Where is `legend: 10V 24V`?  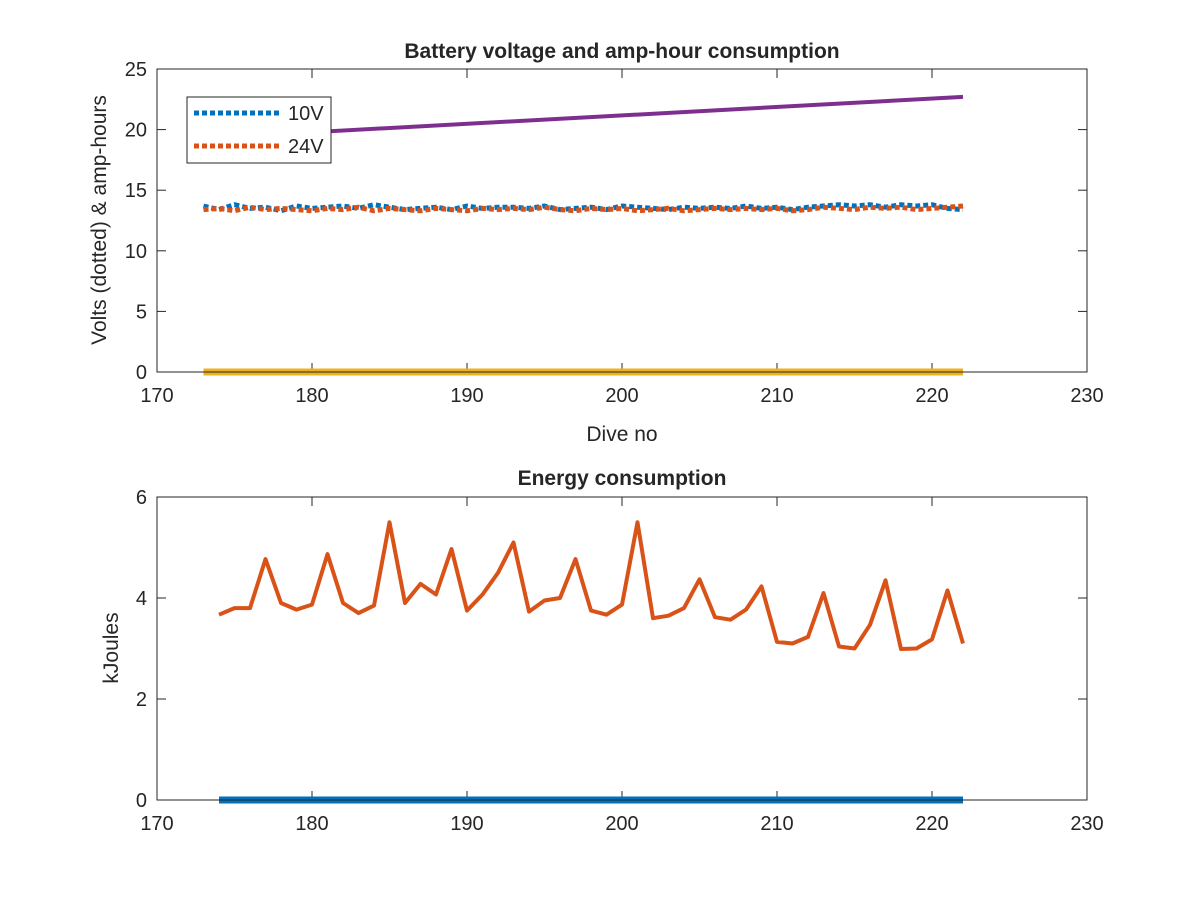 legend: 10V 24V is located at coordinates (259, 130).